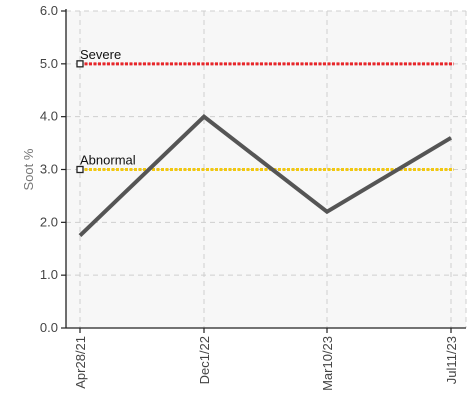  What do you see at coordinates (28, 169) in the screenshot?
I see `y-axis-title: Soot %` at bounding box center [28, 169].